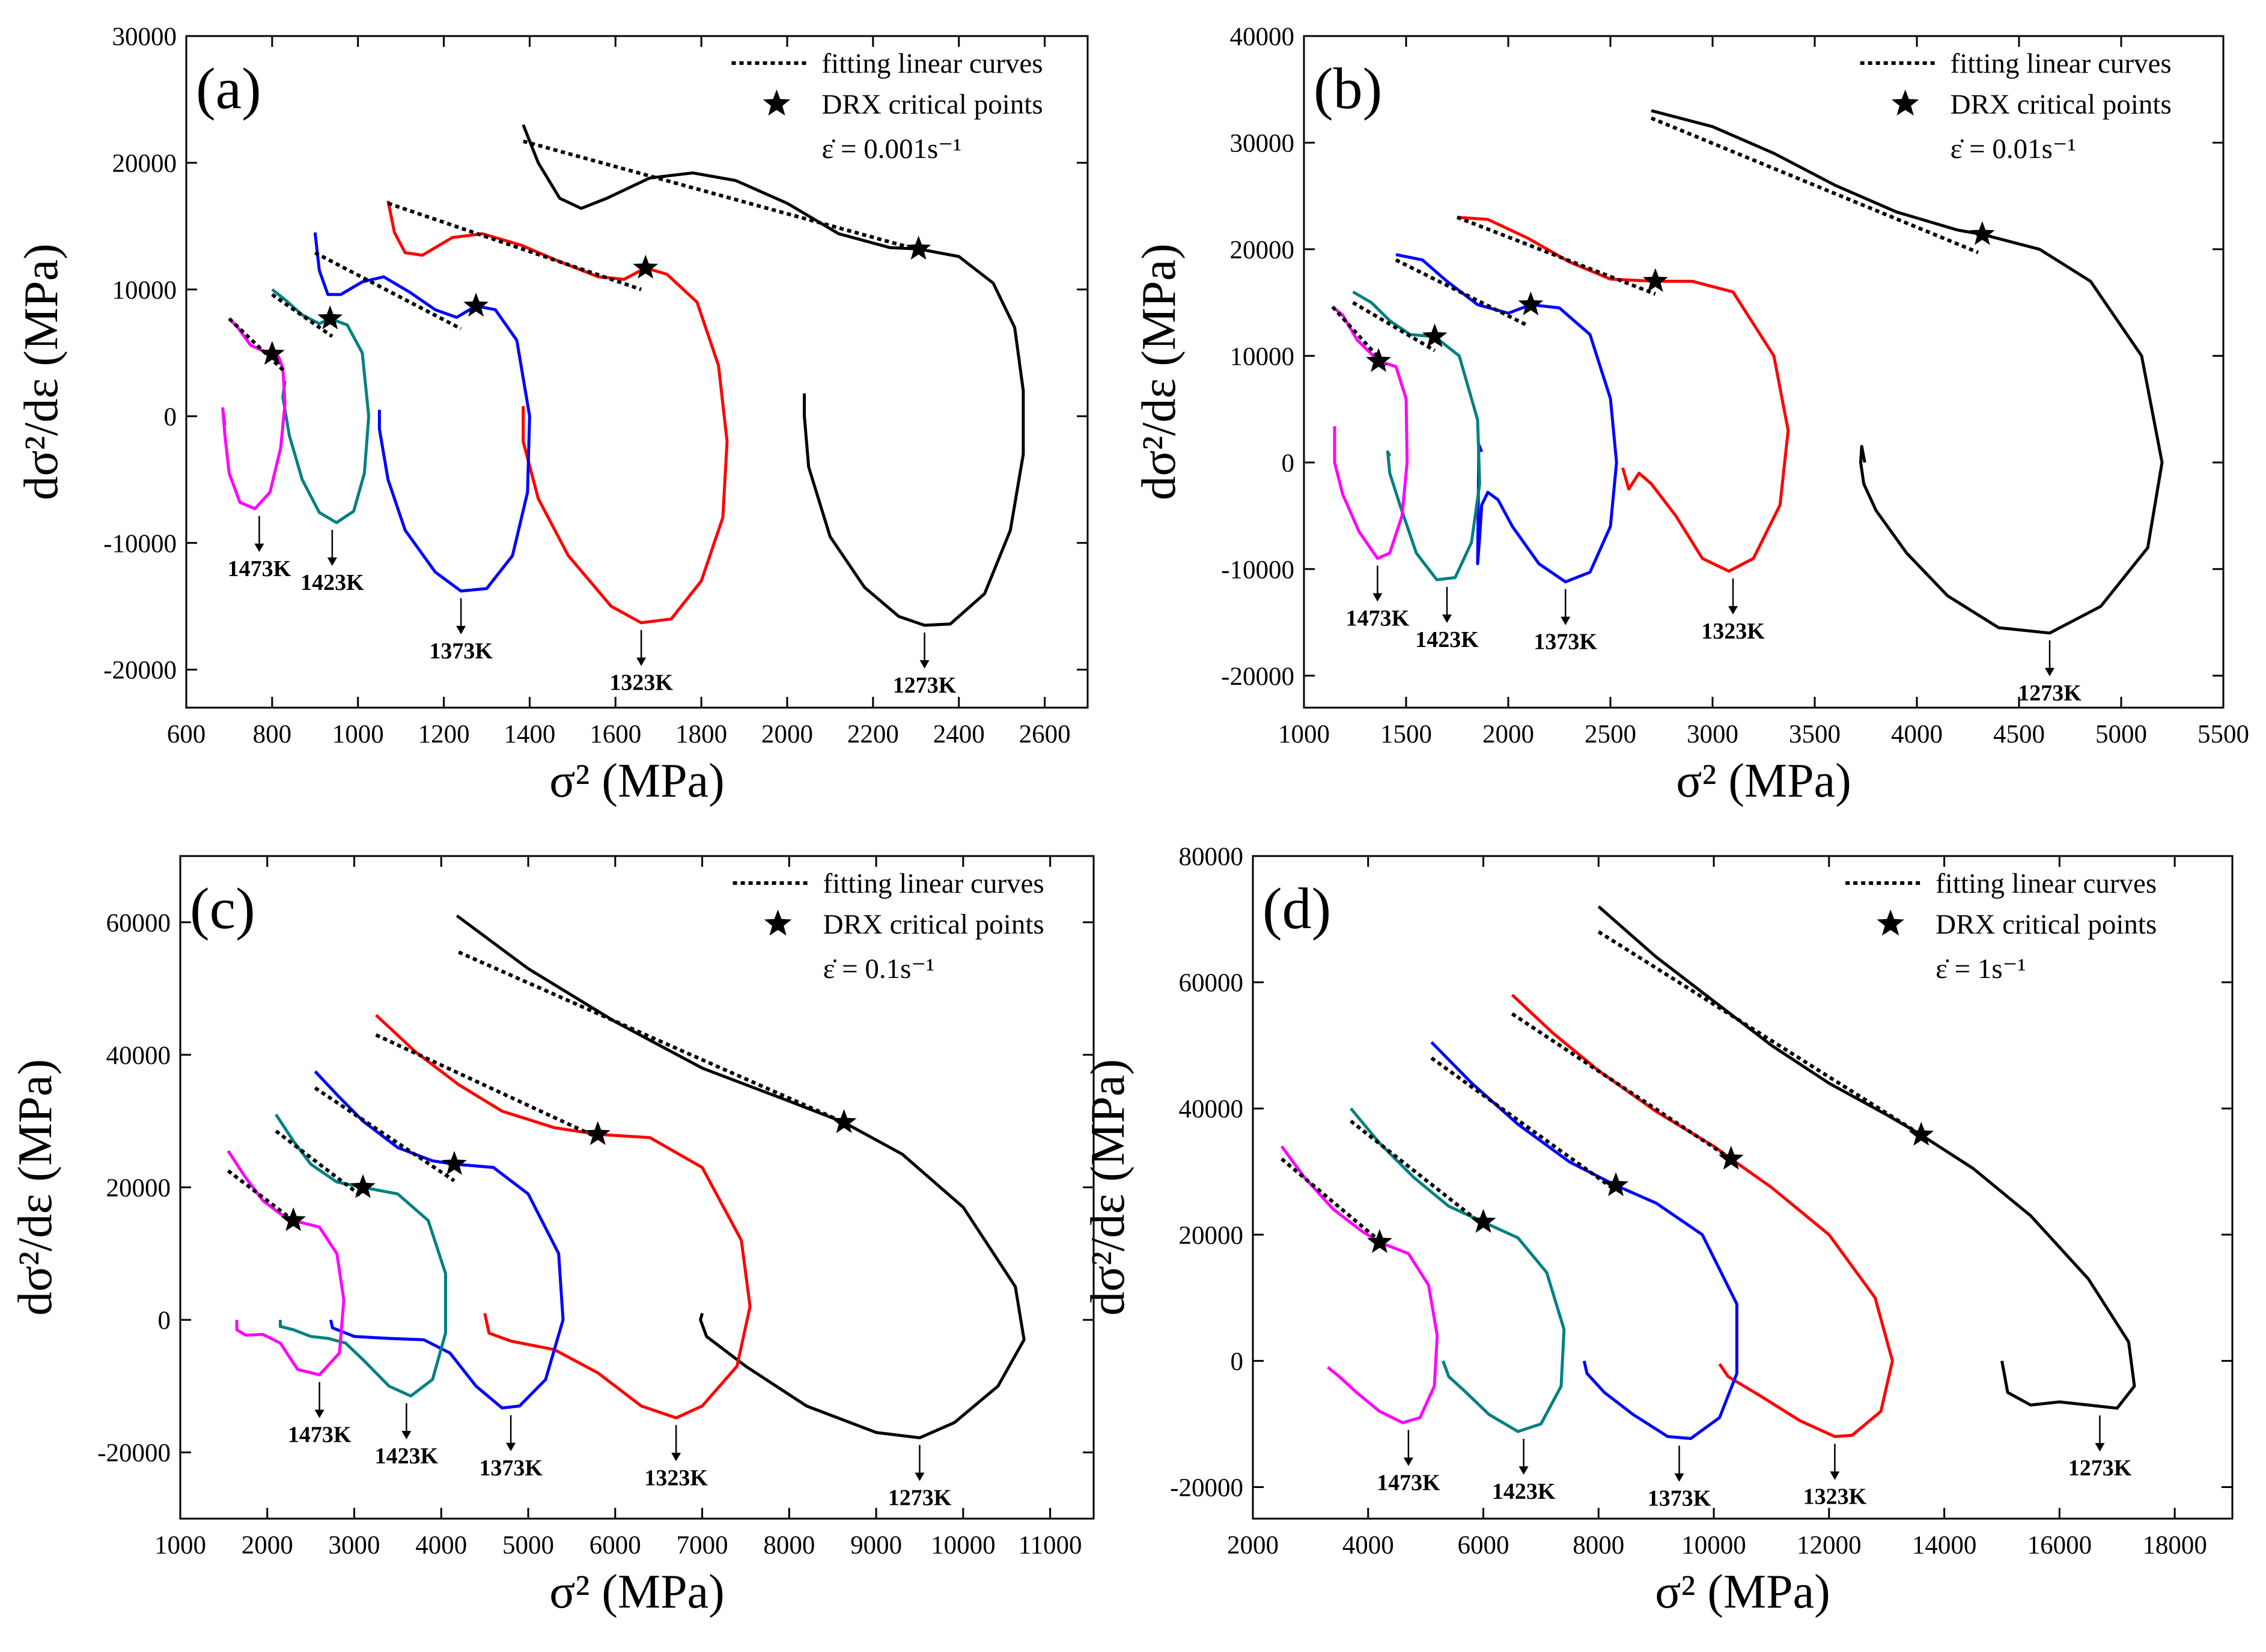 This screenshot has width=2266, height=1652. I want to click on x-tick-label: 1600, so click(615, 735).